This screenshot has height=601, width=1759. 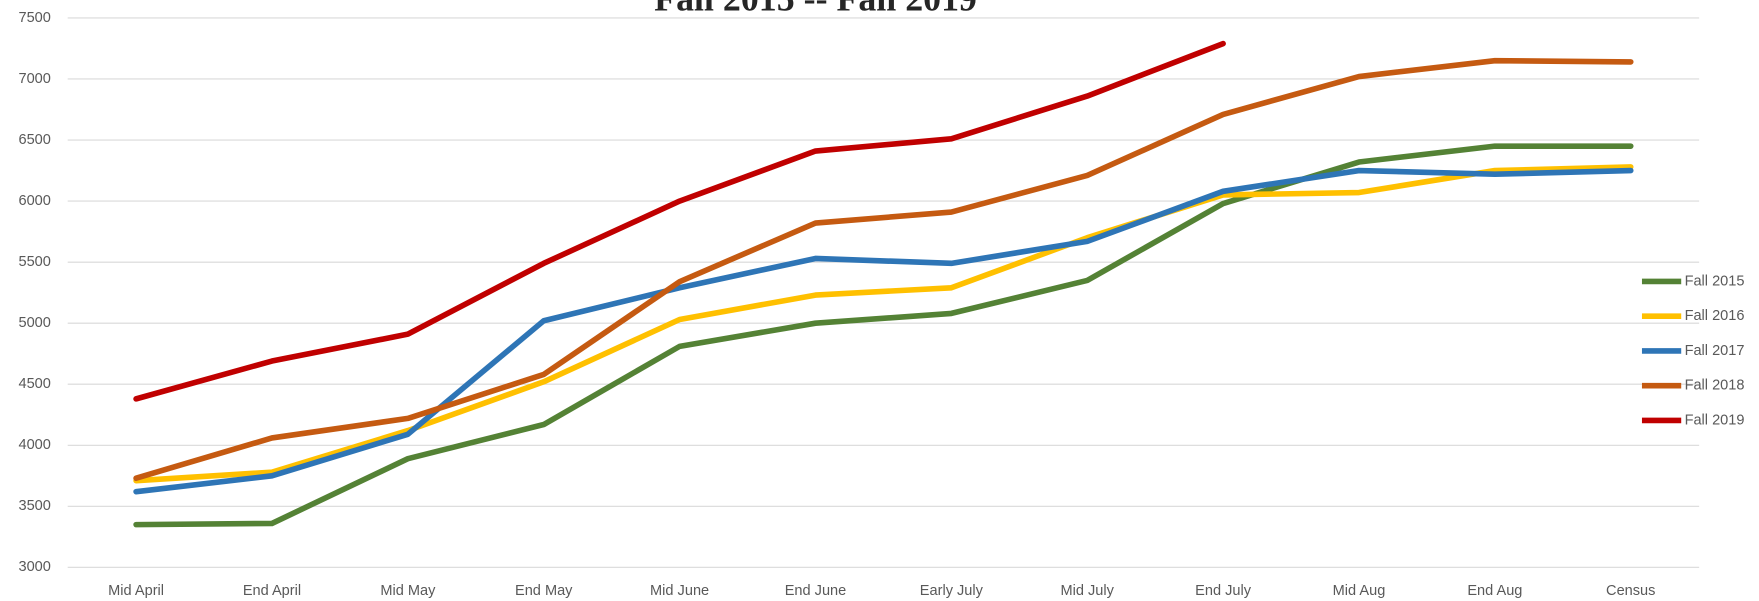 I want to click on y-tick-label: 4000, so click(x=34, y=445).